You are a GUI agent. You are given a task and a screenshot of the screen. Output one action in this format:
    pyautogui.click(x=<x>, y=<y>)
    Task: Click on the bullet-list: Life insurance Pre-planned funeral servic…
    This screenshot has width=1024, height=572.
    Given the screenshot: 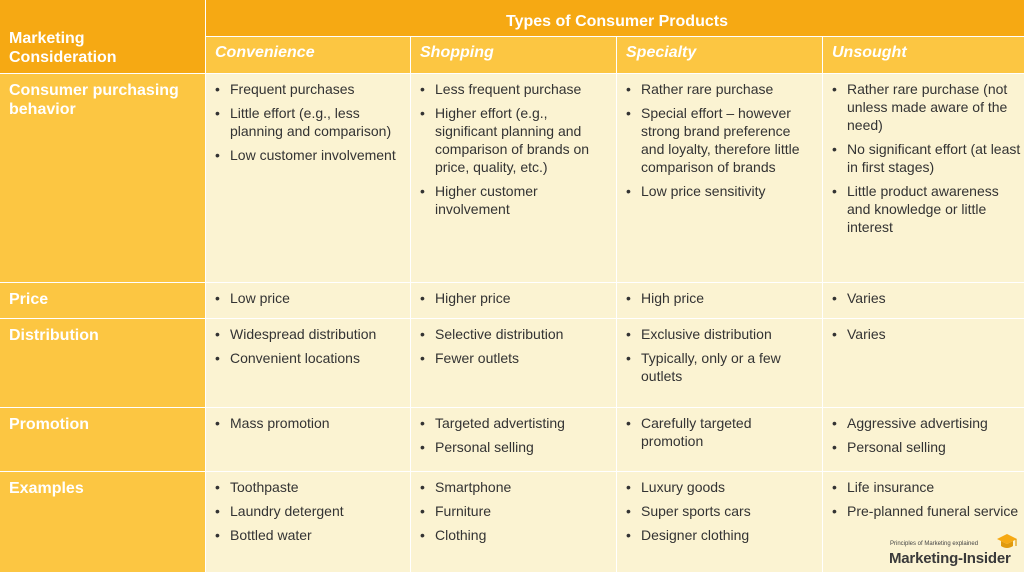 What is the action you would take?
    pyautogui.click(x=926, y=499)
    